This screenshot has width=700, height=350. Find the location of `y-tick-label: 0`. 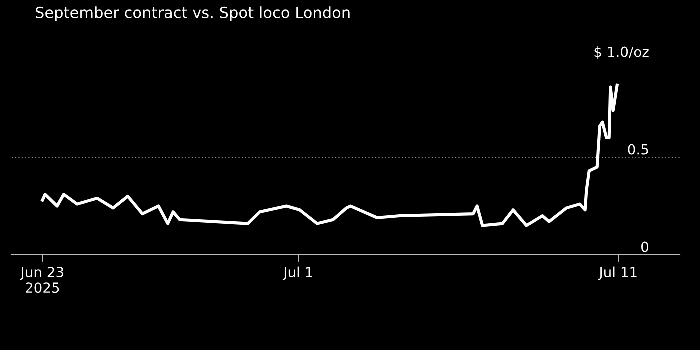

y-tick-label: 0 is located at coordinates (645, 247).